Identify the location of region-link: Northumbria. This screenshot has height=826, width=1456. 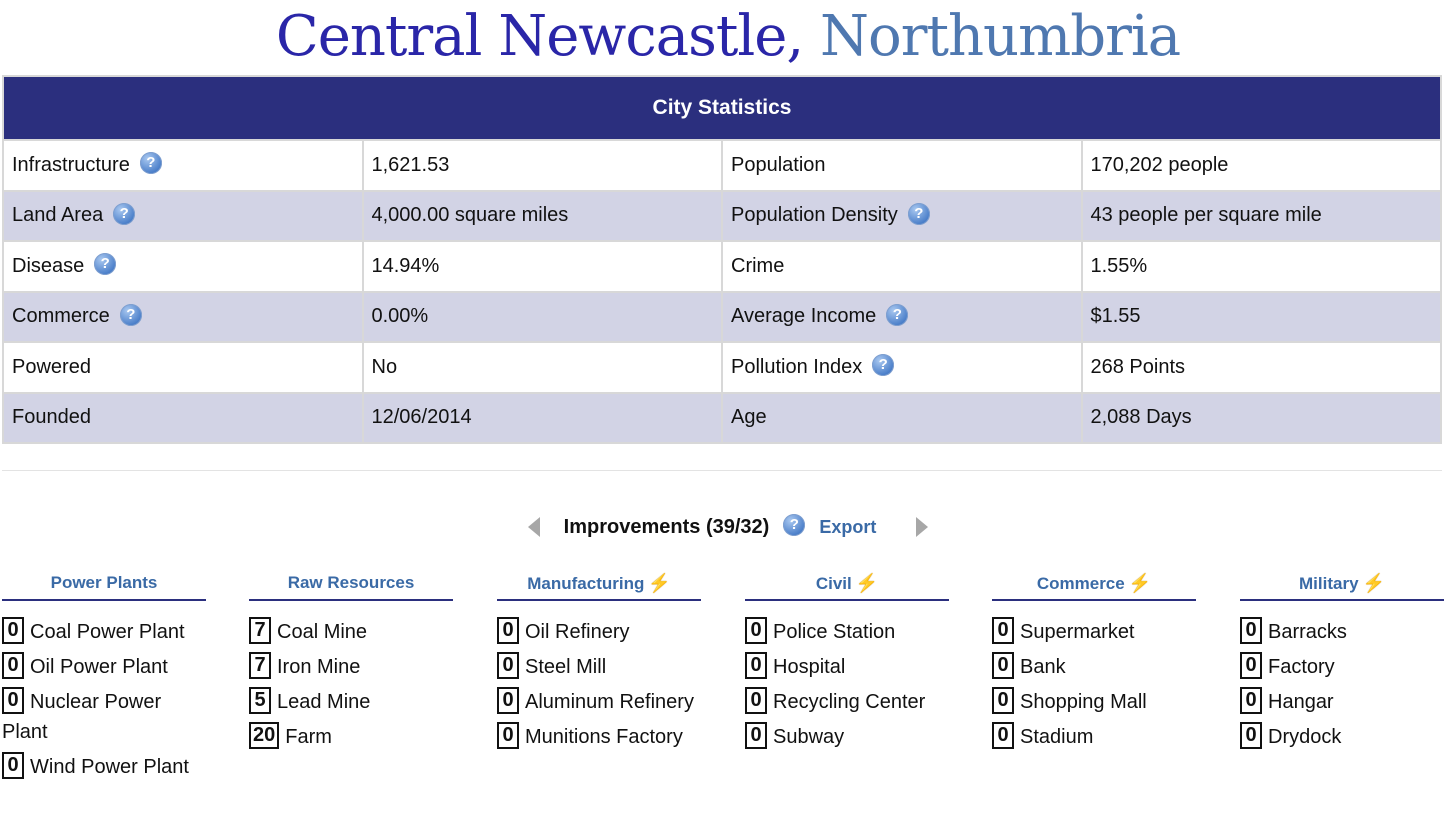
(1000, 36).